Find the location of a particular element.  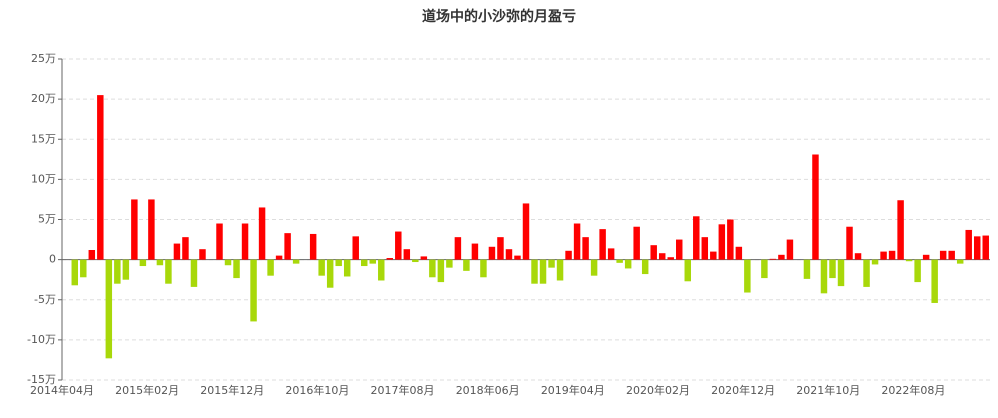

chart-title: 道场中的小沙弥的月盈亏 is located at coordinates (499, 16).